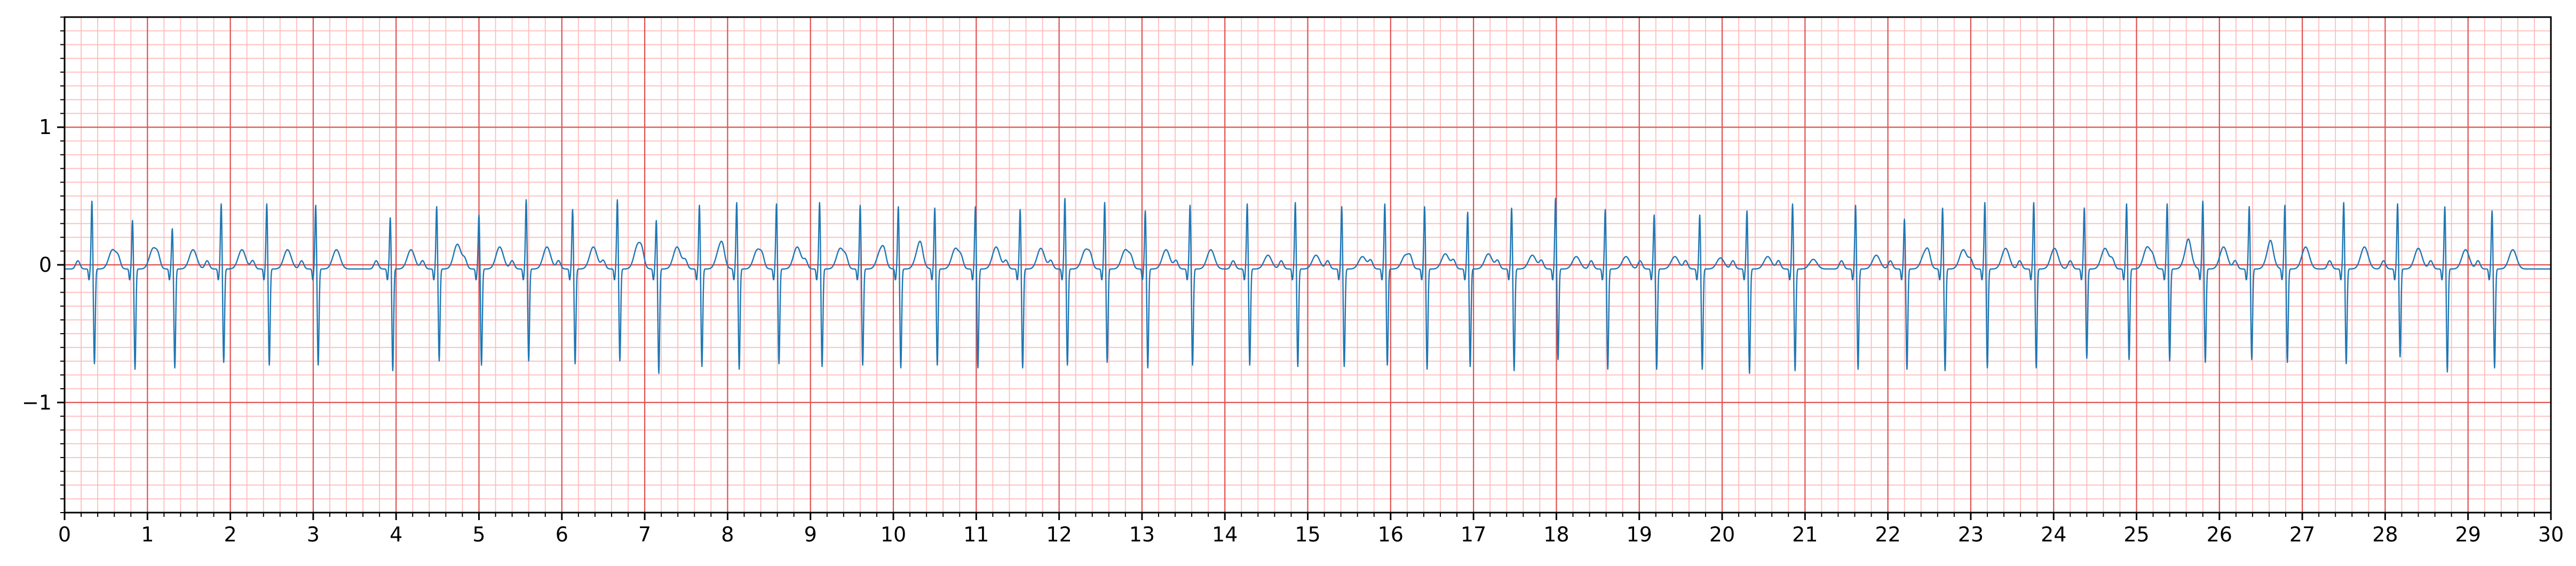  What do you see at coordinates (147, 534) in the screenshot?
I see `x-tick-label: 1` at bounding box center [147, 534].